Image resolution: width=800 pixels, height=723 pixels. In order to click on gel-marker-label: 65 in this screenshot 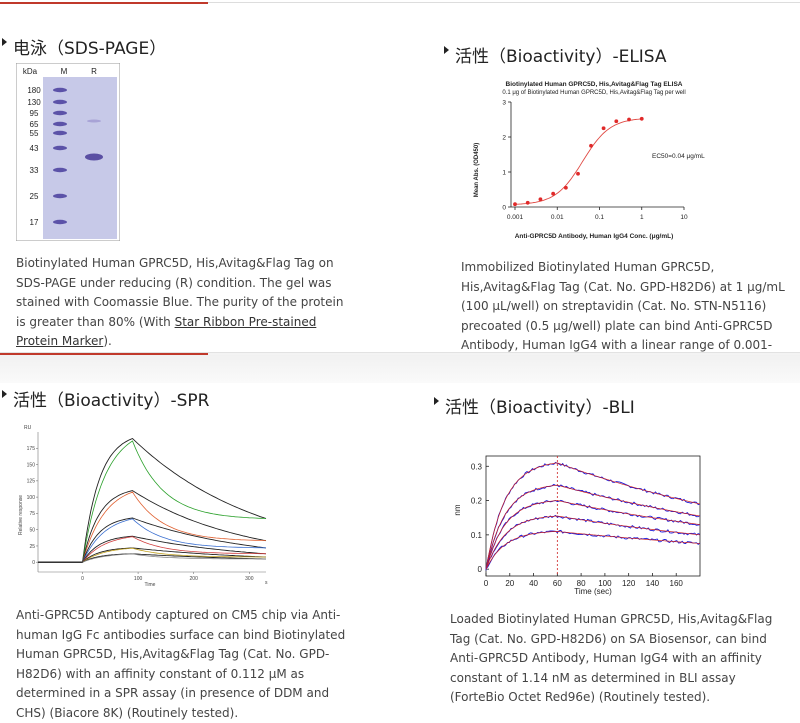, I will do `click(34, 124)`.